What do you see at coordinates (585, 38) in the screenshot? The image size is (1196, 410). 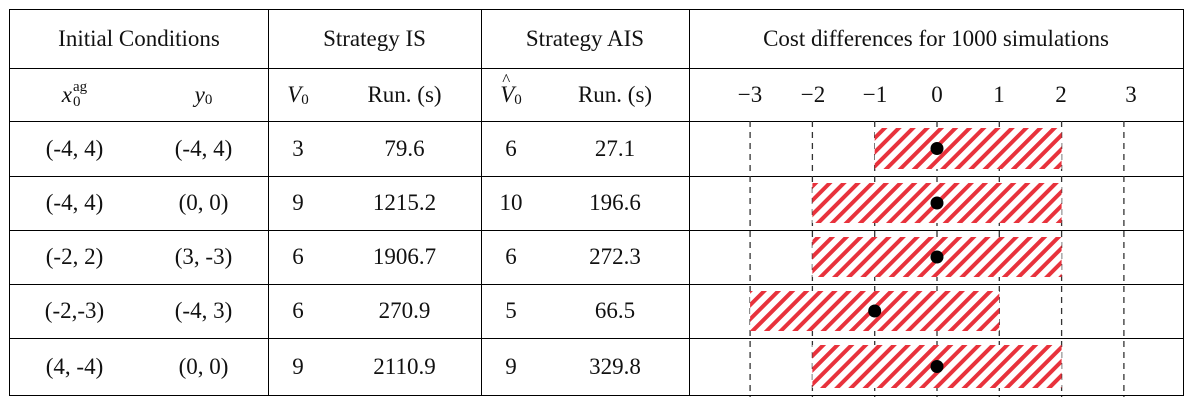 I see `group-header-strategy-ais: Strategy AIS` at bounding box center [585, 38].